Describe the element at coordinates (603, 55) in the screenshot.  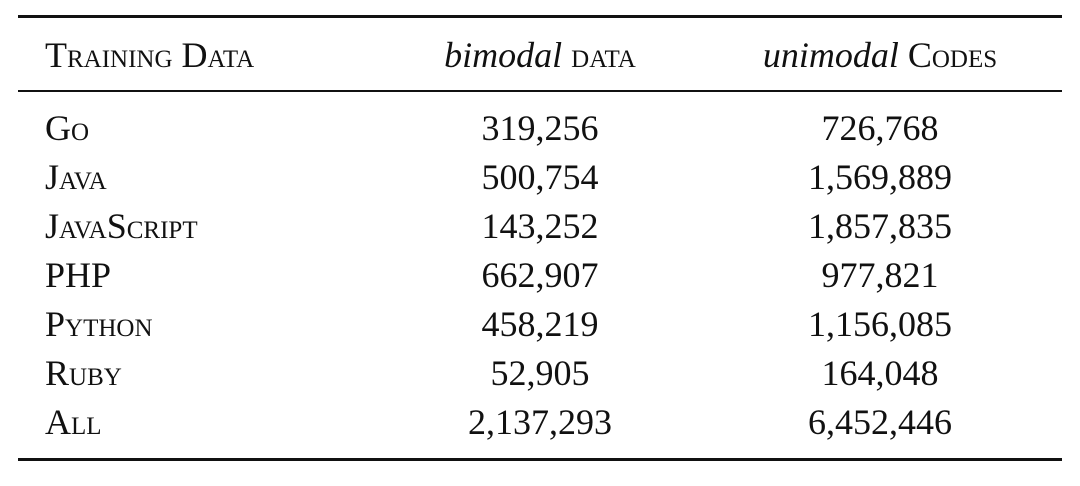
I see `header-text: data` at that location.